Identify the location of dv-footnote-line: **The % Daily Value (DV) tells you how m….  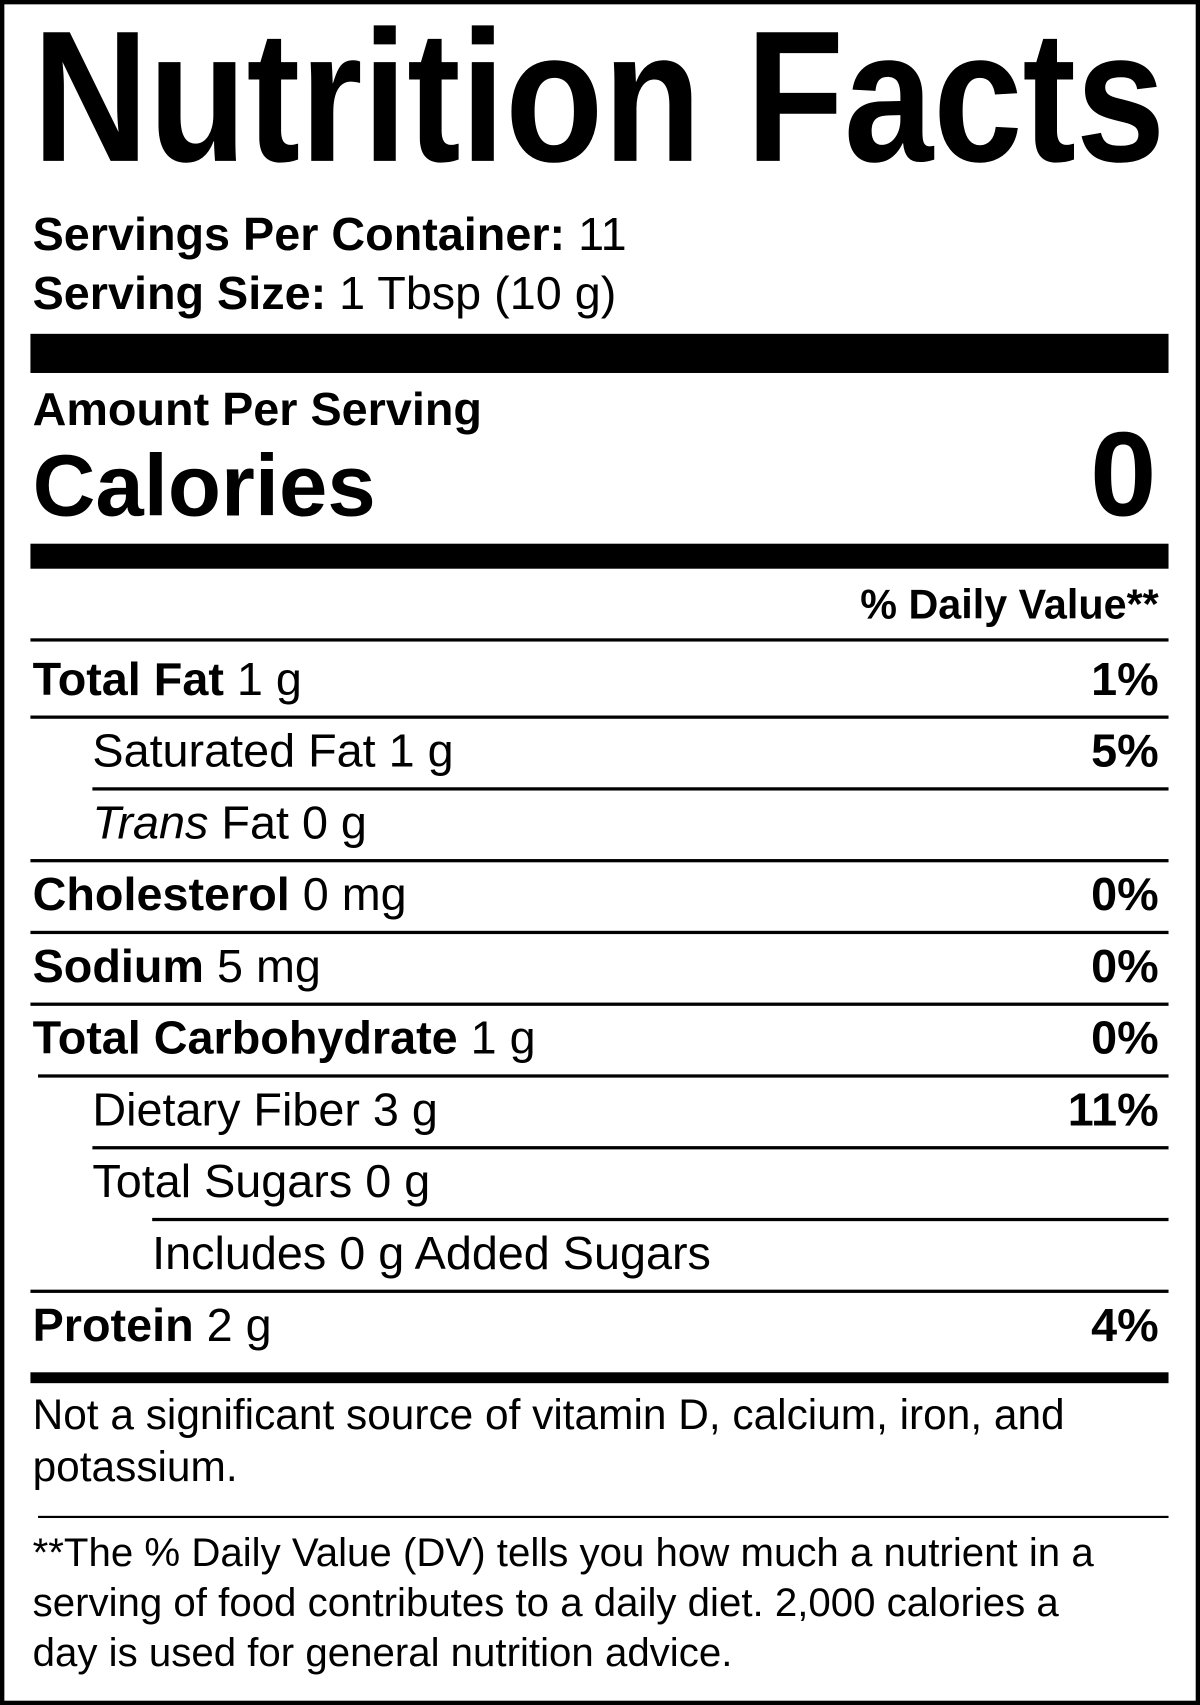
(563, 1552).